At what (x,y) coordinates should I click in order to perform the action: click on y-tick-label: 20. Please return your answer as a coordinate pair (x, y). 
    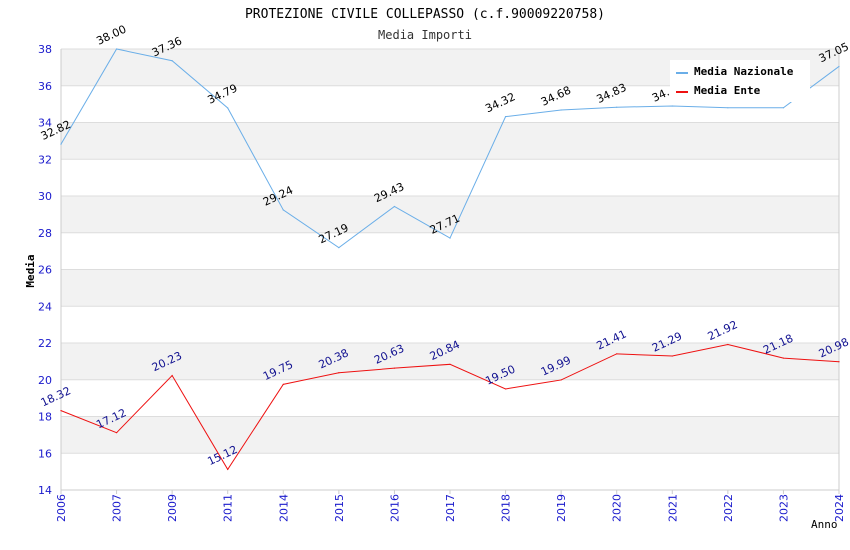
    Looking at the image, I should click on (45, 380).